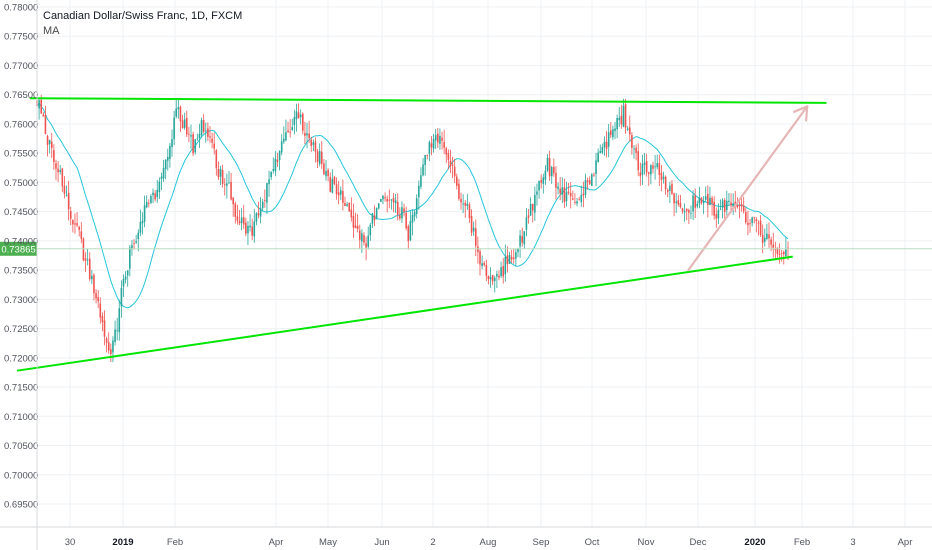 This screenshot has width=932, height=550. What do you see at coordinates (51, 31) in the screenshot?
I see `indicator-label: MA` at bounding box center [51, 31].